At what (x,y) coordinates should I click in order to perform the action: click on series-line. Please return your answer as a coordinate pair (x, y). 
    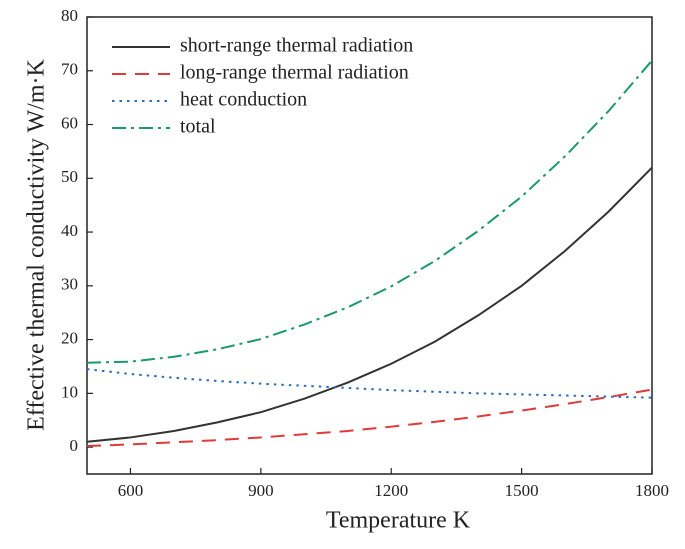
    Looking at the image, I should click on (369, 418).